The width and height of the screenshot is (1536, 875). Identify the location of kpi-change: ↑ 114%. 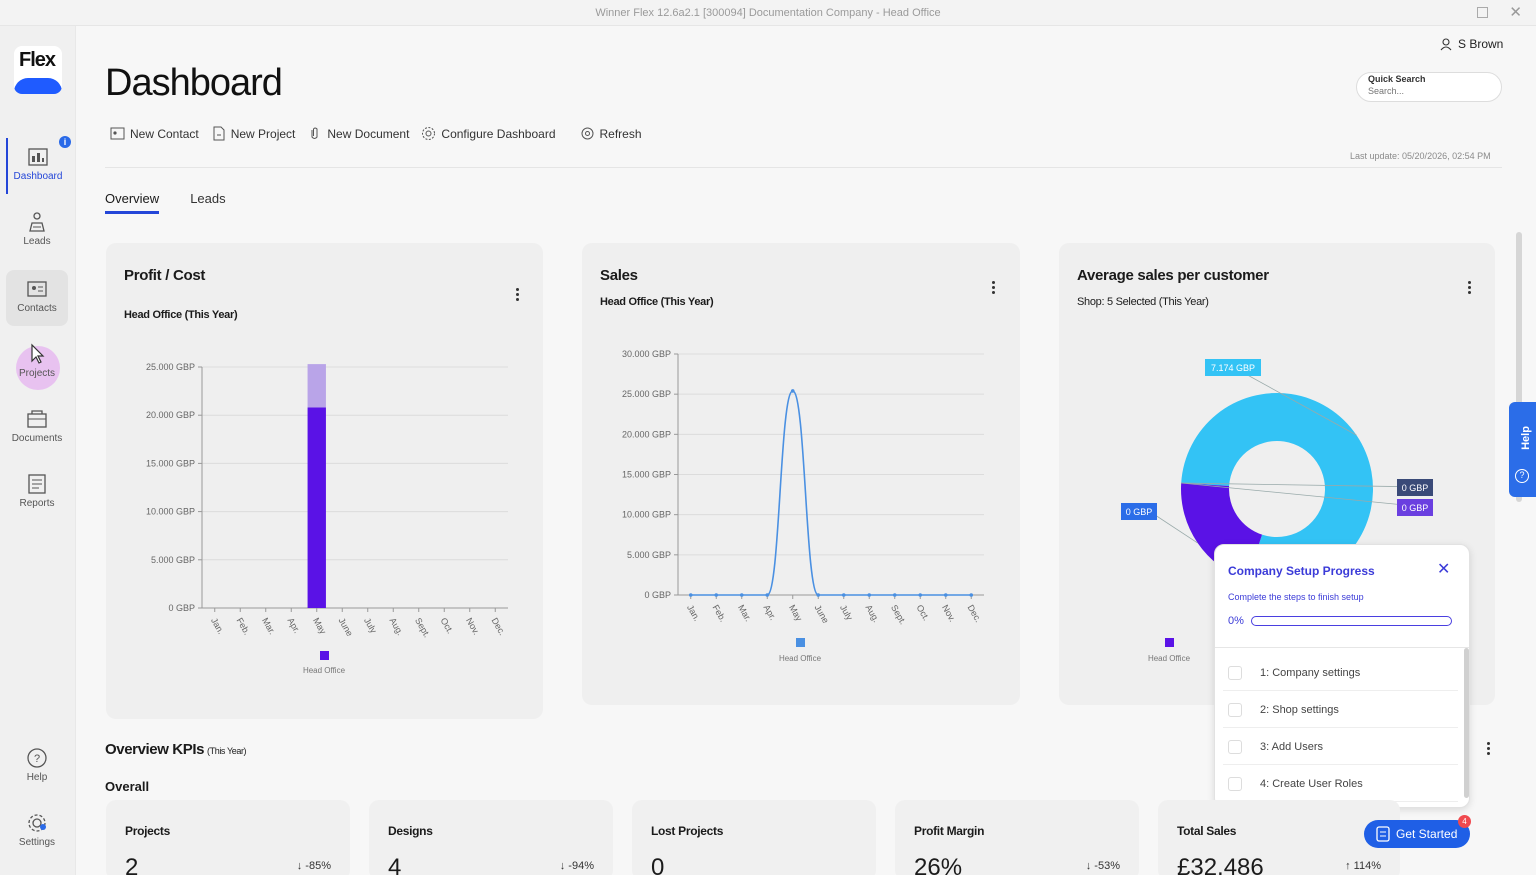
(1363, 866).